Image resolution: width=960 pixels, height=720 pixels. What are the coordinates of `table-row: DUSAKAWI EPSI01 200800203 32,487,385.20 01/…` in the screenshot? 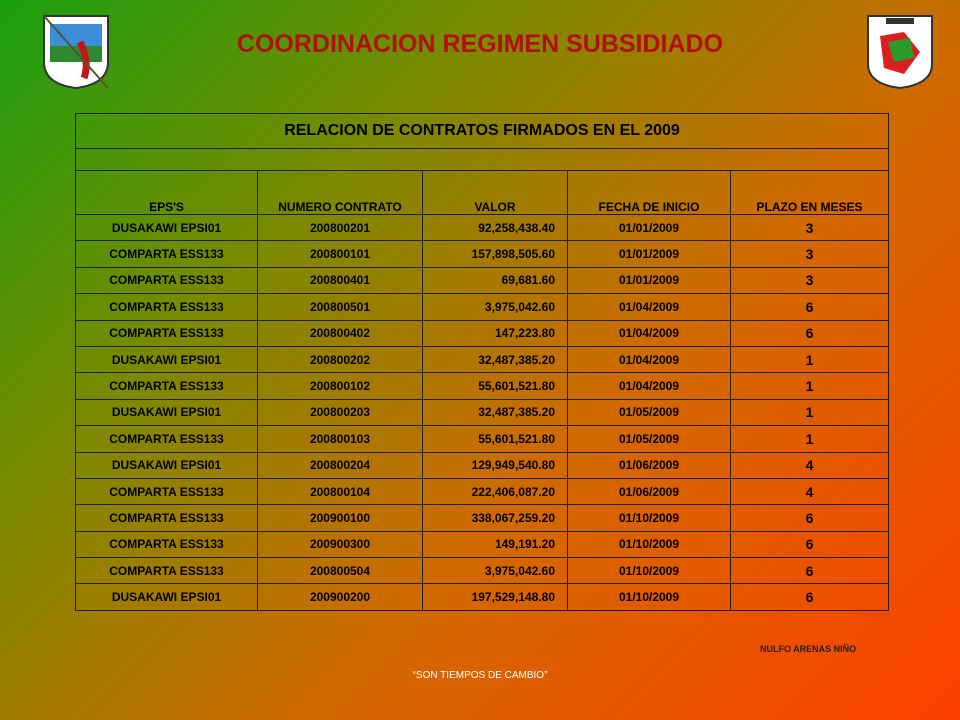 It's located at (482, 412).